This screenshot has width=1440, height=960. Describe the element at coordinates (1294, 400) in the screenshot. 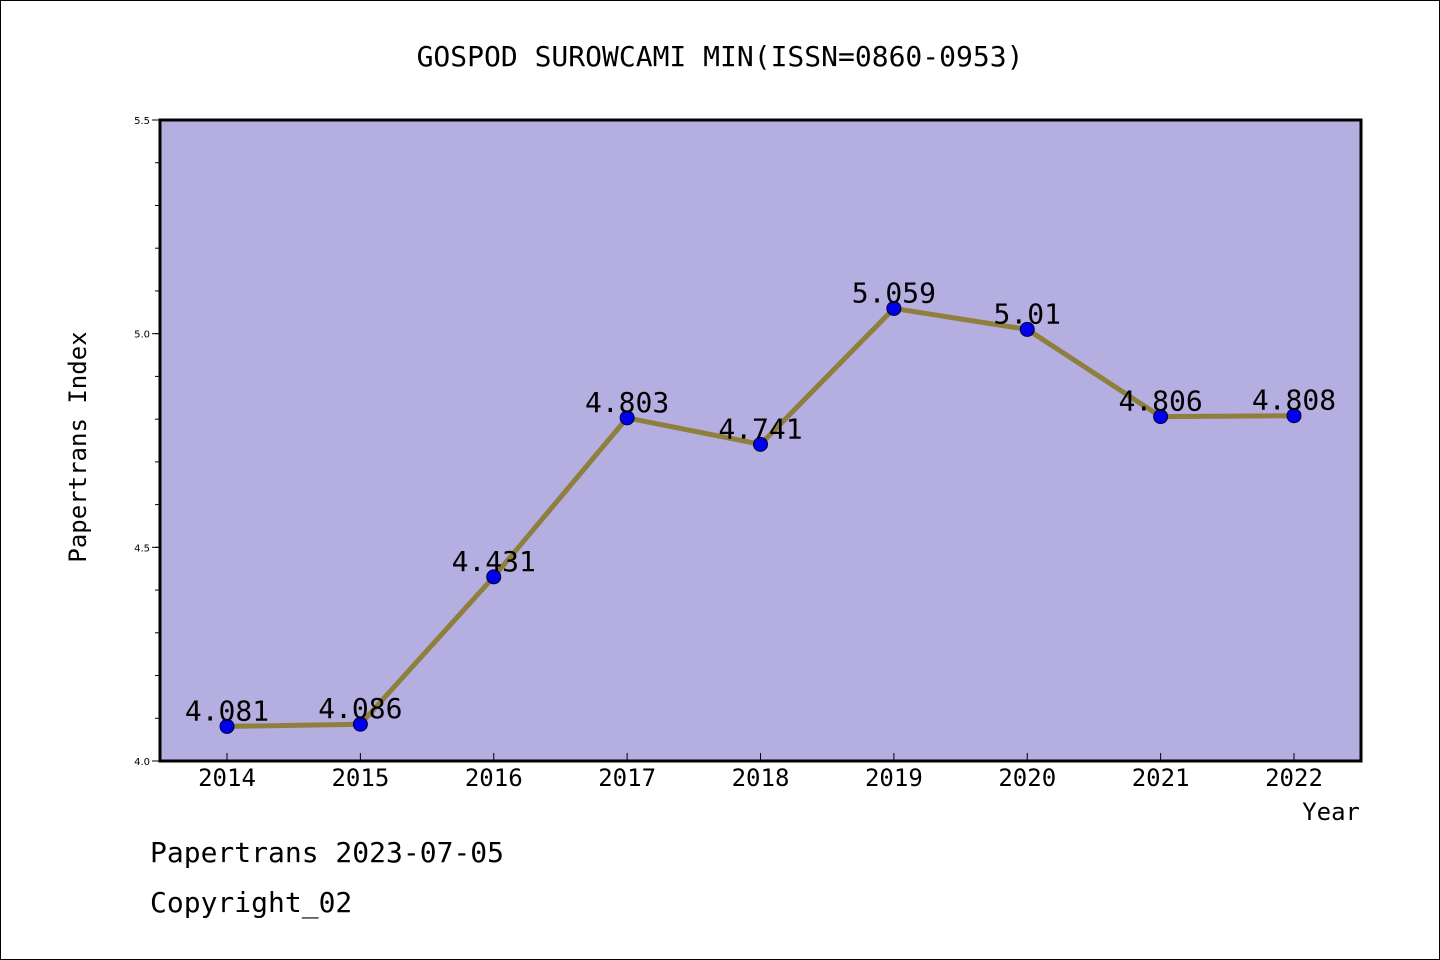

I see `data-label: 4.808` at that location.